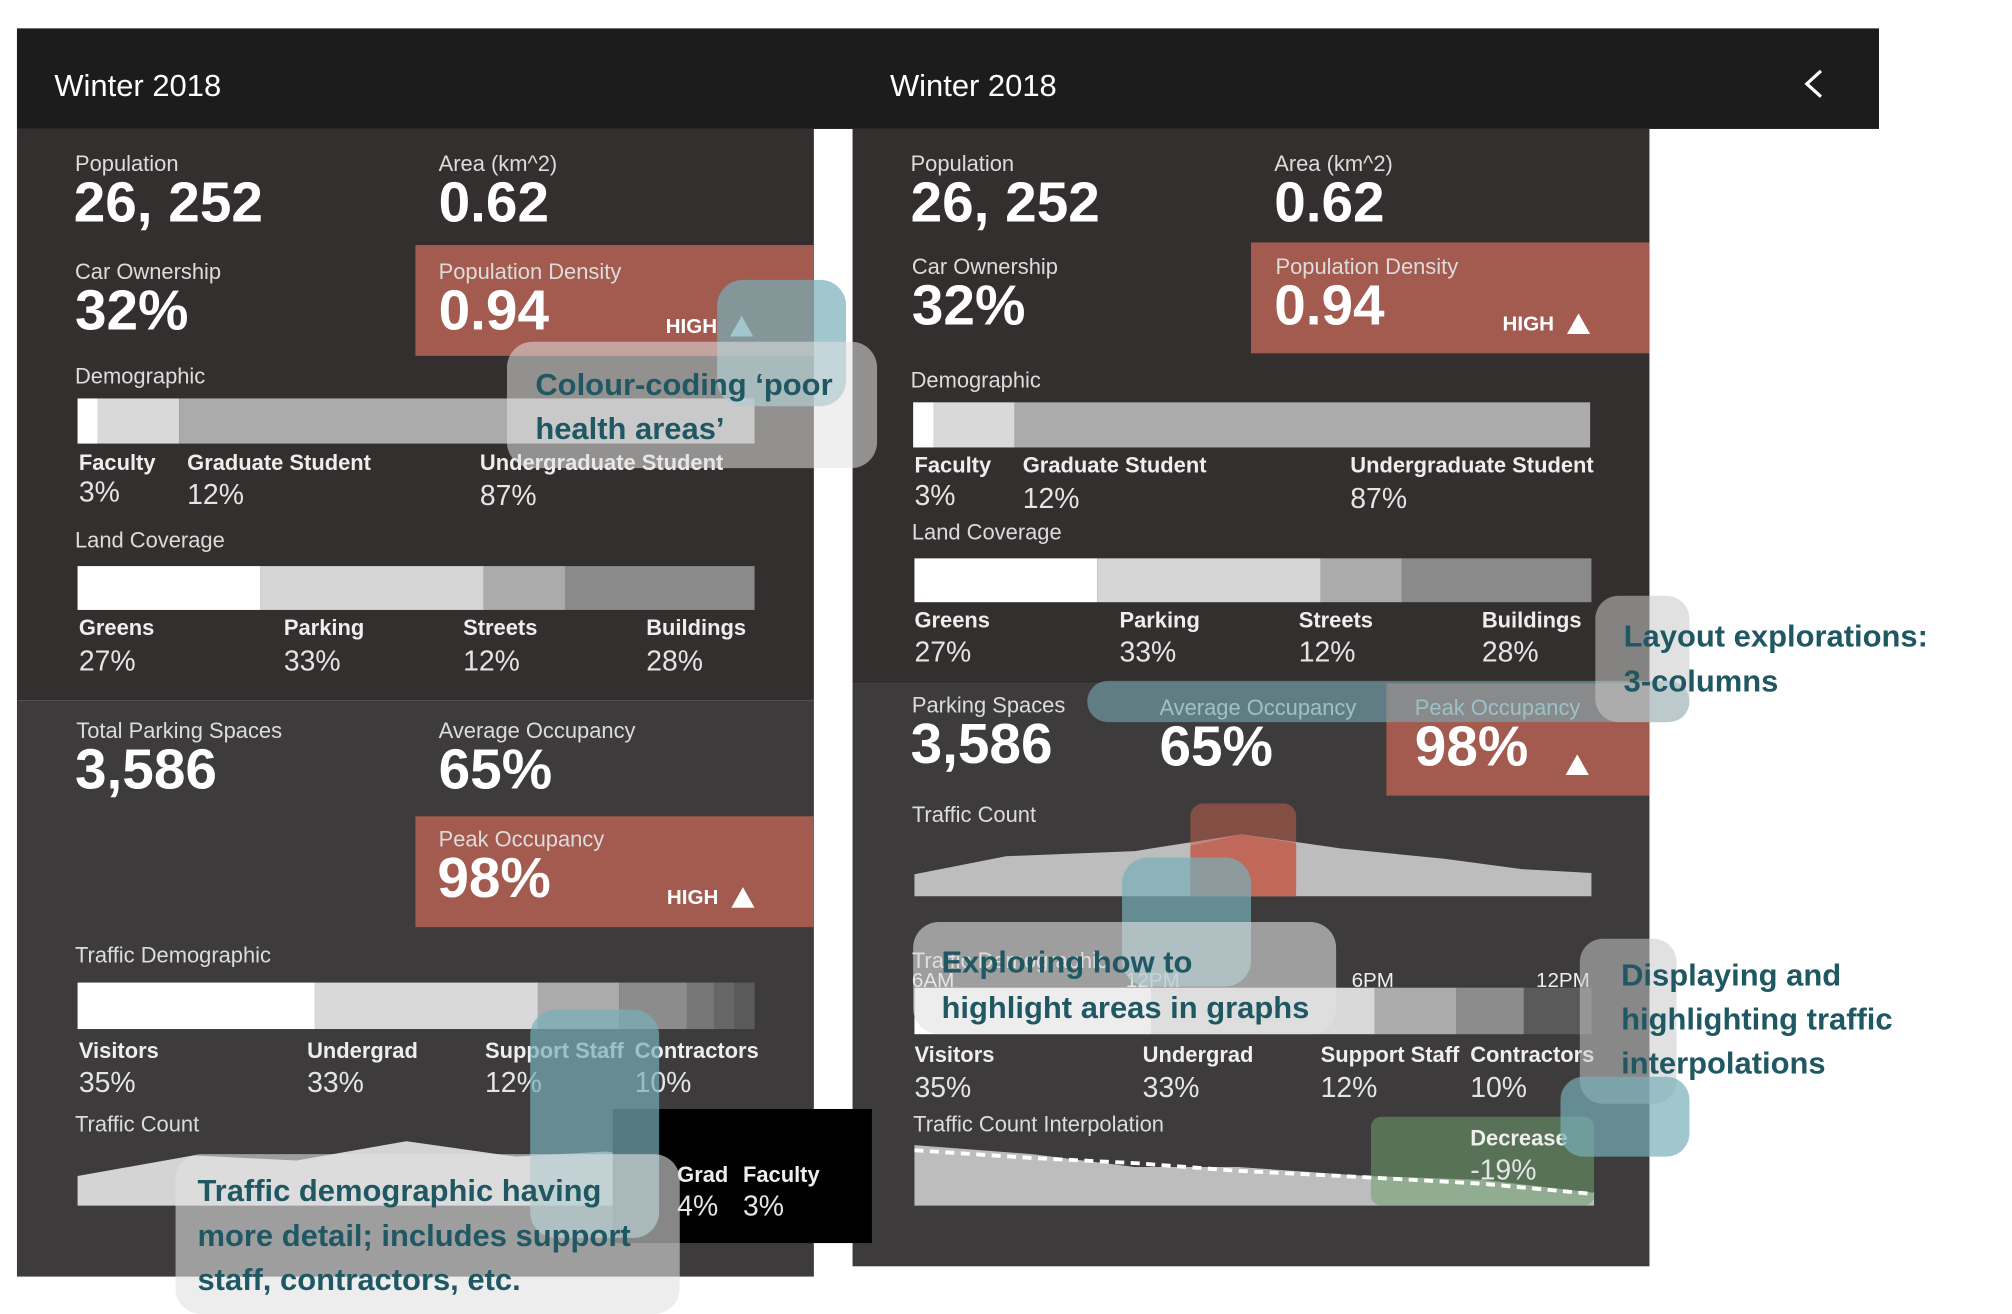  What do you see at coordinates (173, 955) in the screenshot?
I see `section-label: Traffic Demographic` at bounding box center [173, 955].